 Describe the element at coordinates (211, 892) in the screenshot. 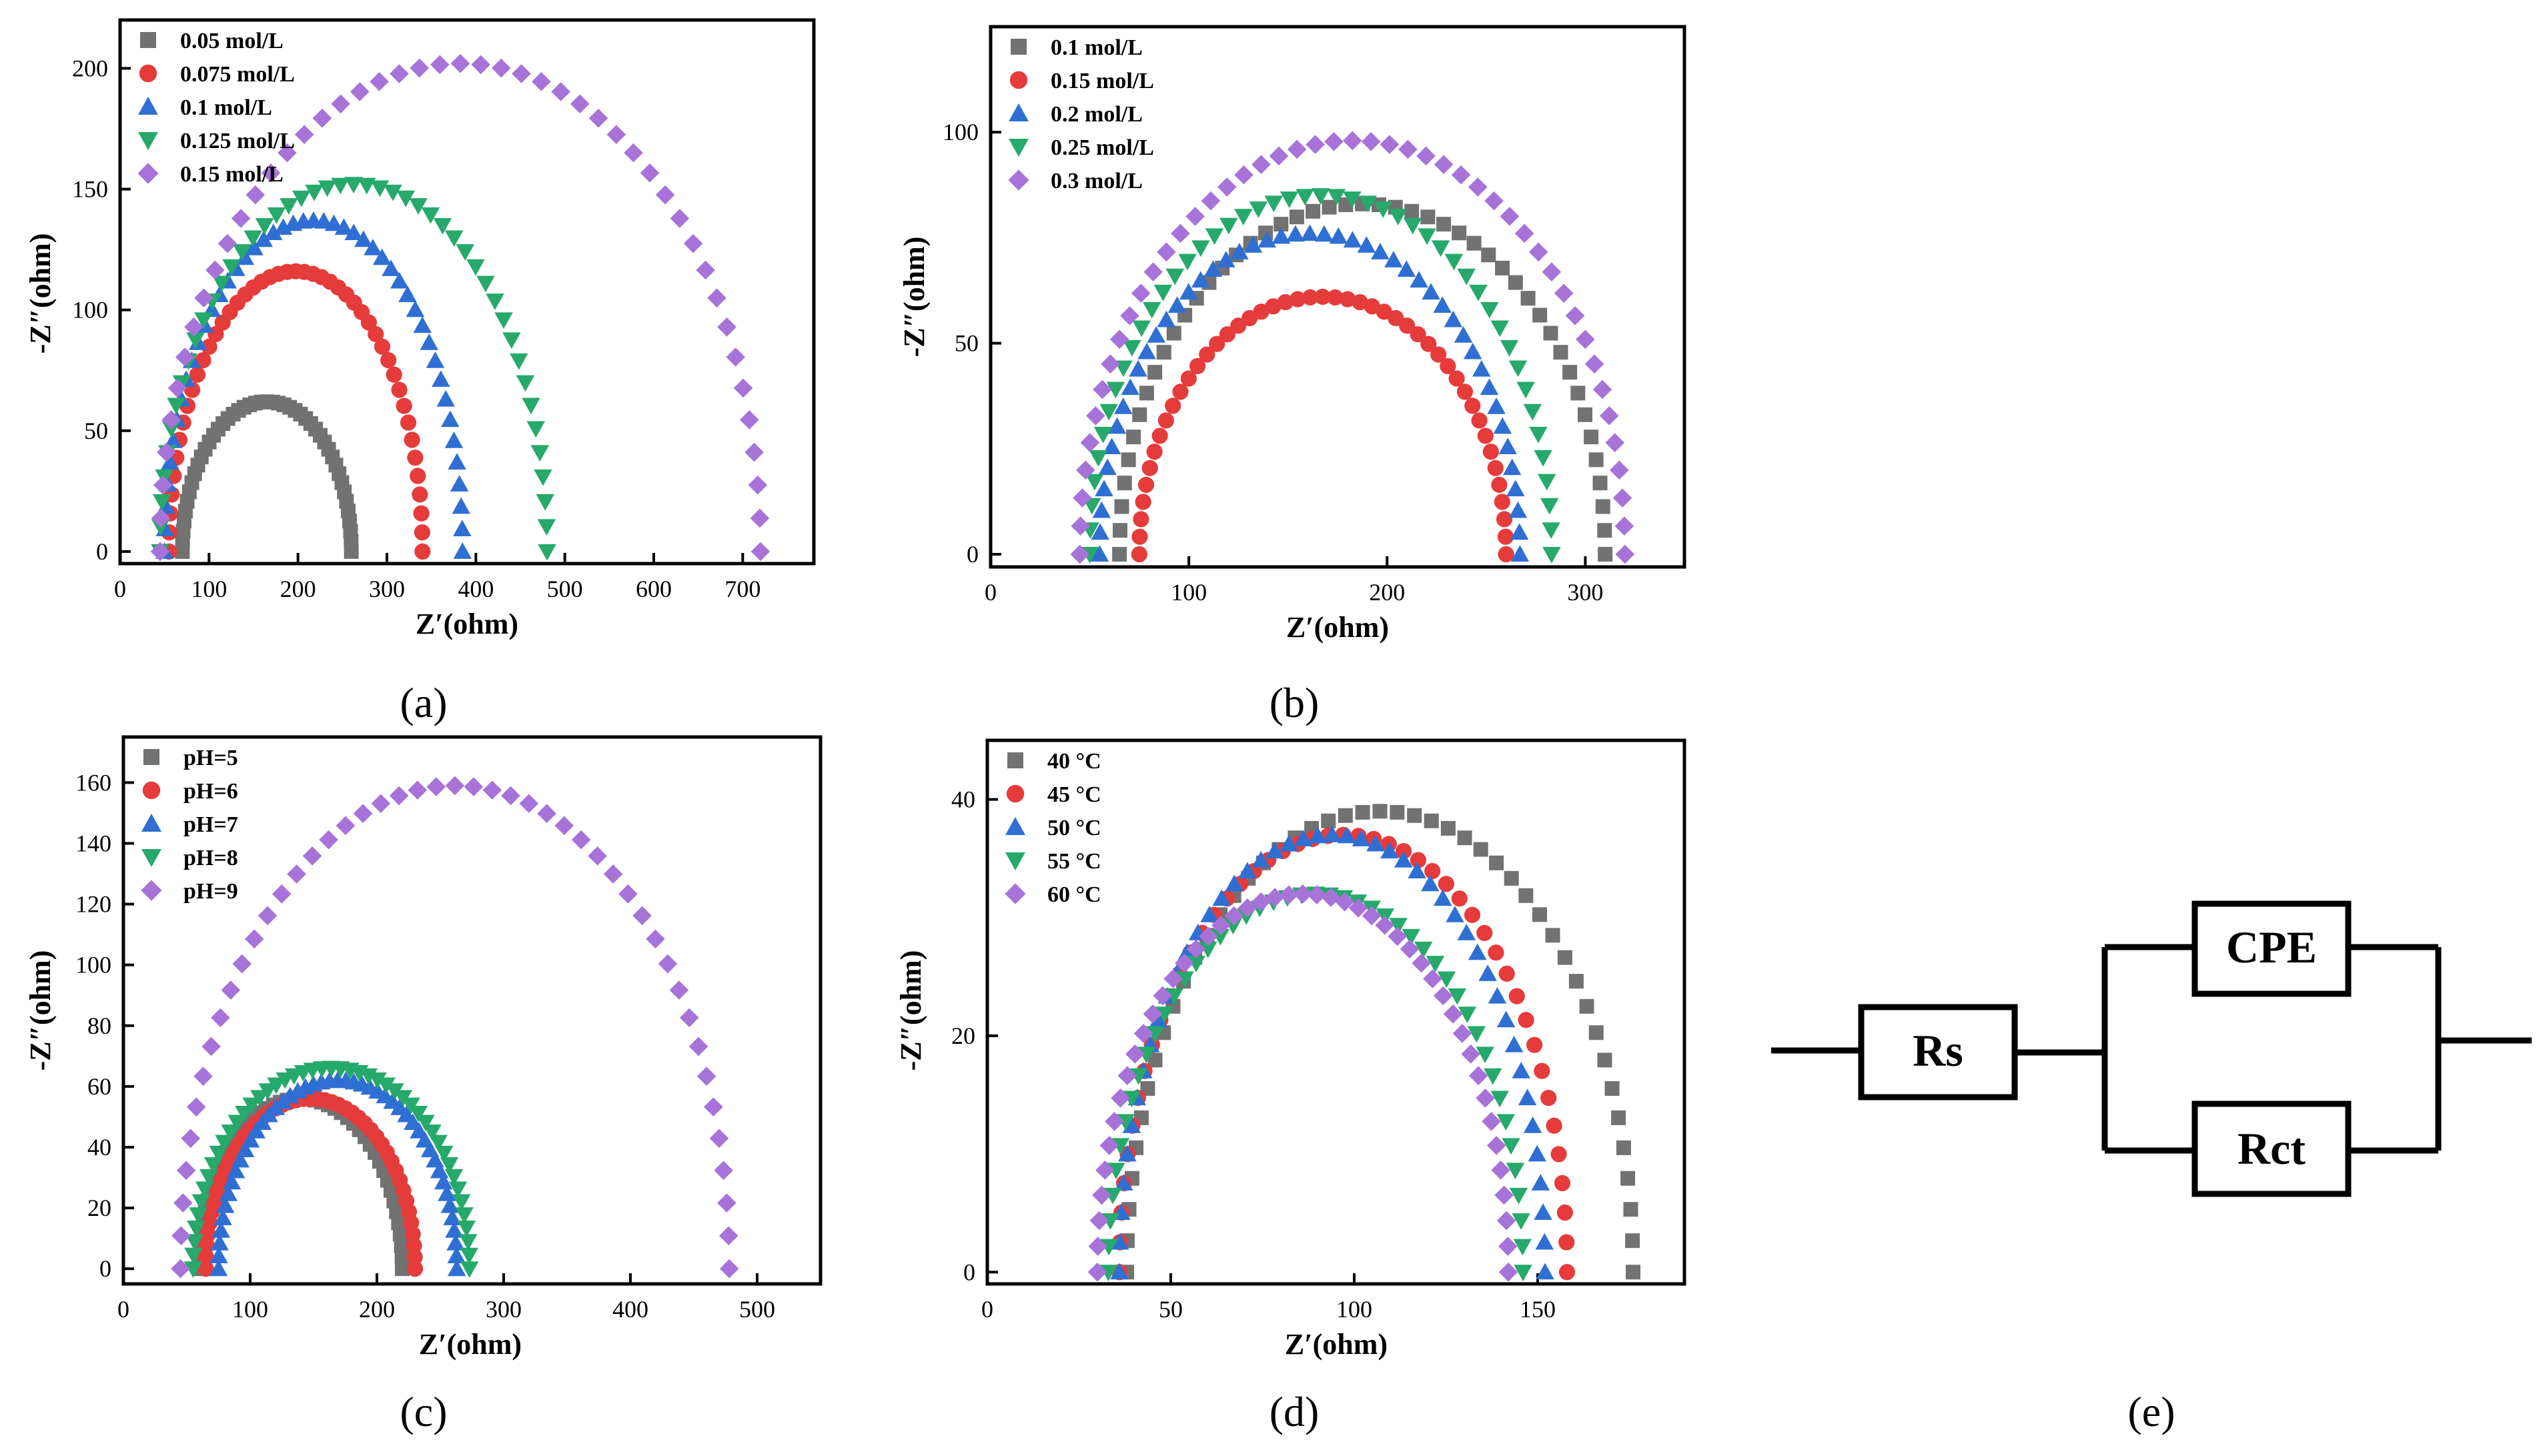

I see `legend-label: pH=9` at that location.